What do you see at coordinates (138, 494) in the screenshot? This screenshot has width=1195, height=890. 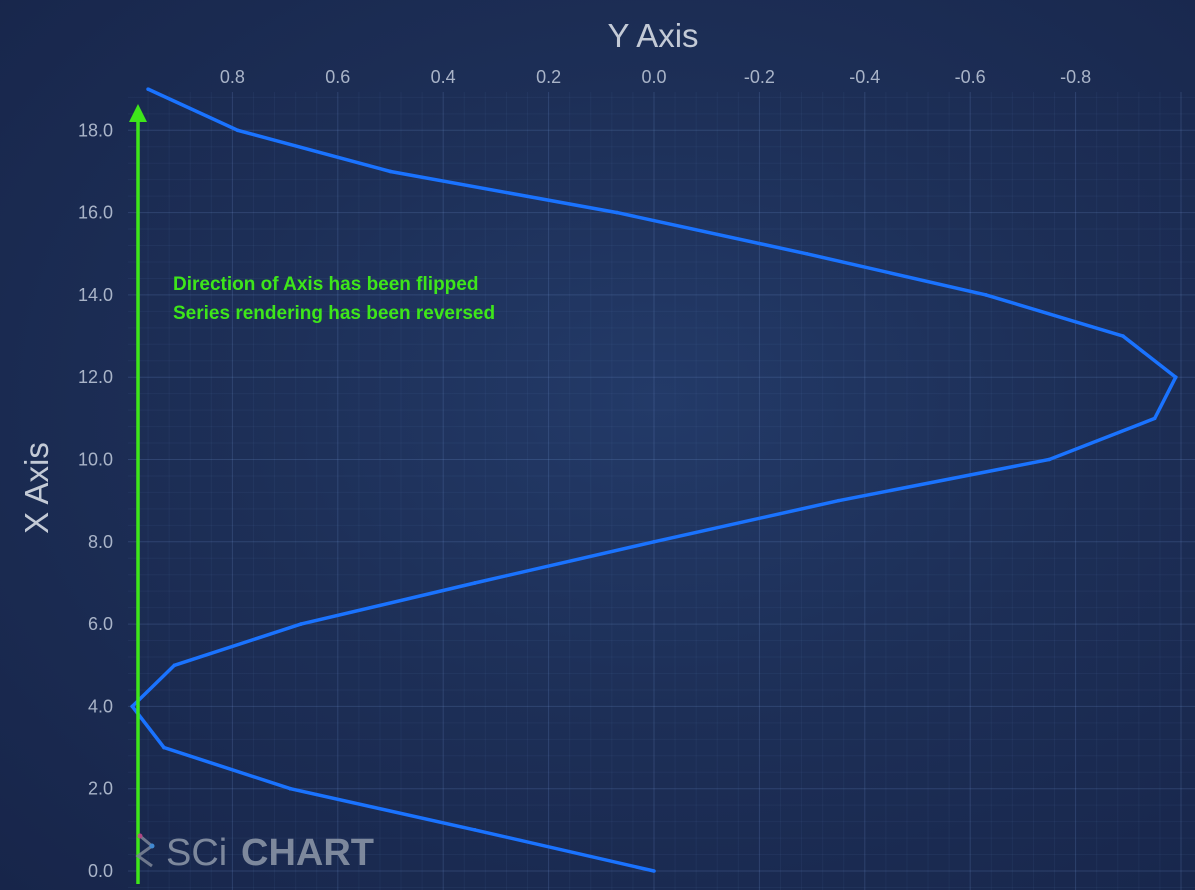 I see `arrow-layer` at bounding box center [138, 494].